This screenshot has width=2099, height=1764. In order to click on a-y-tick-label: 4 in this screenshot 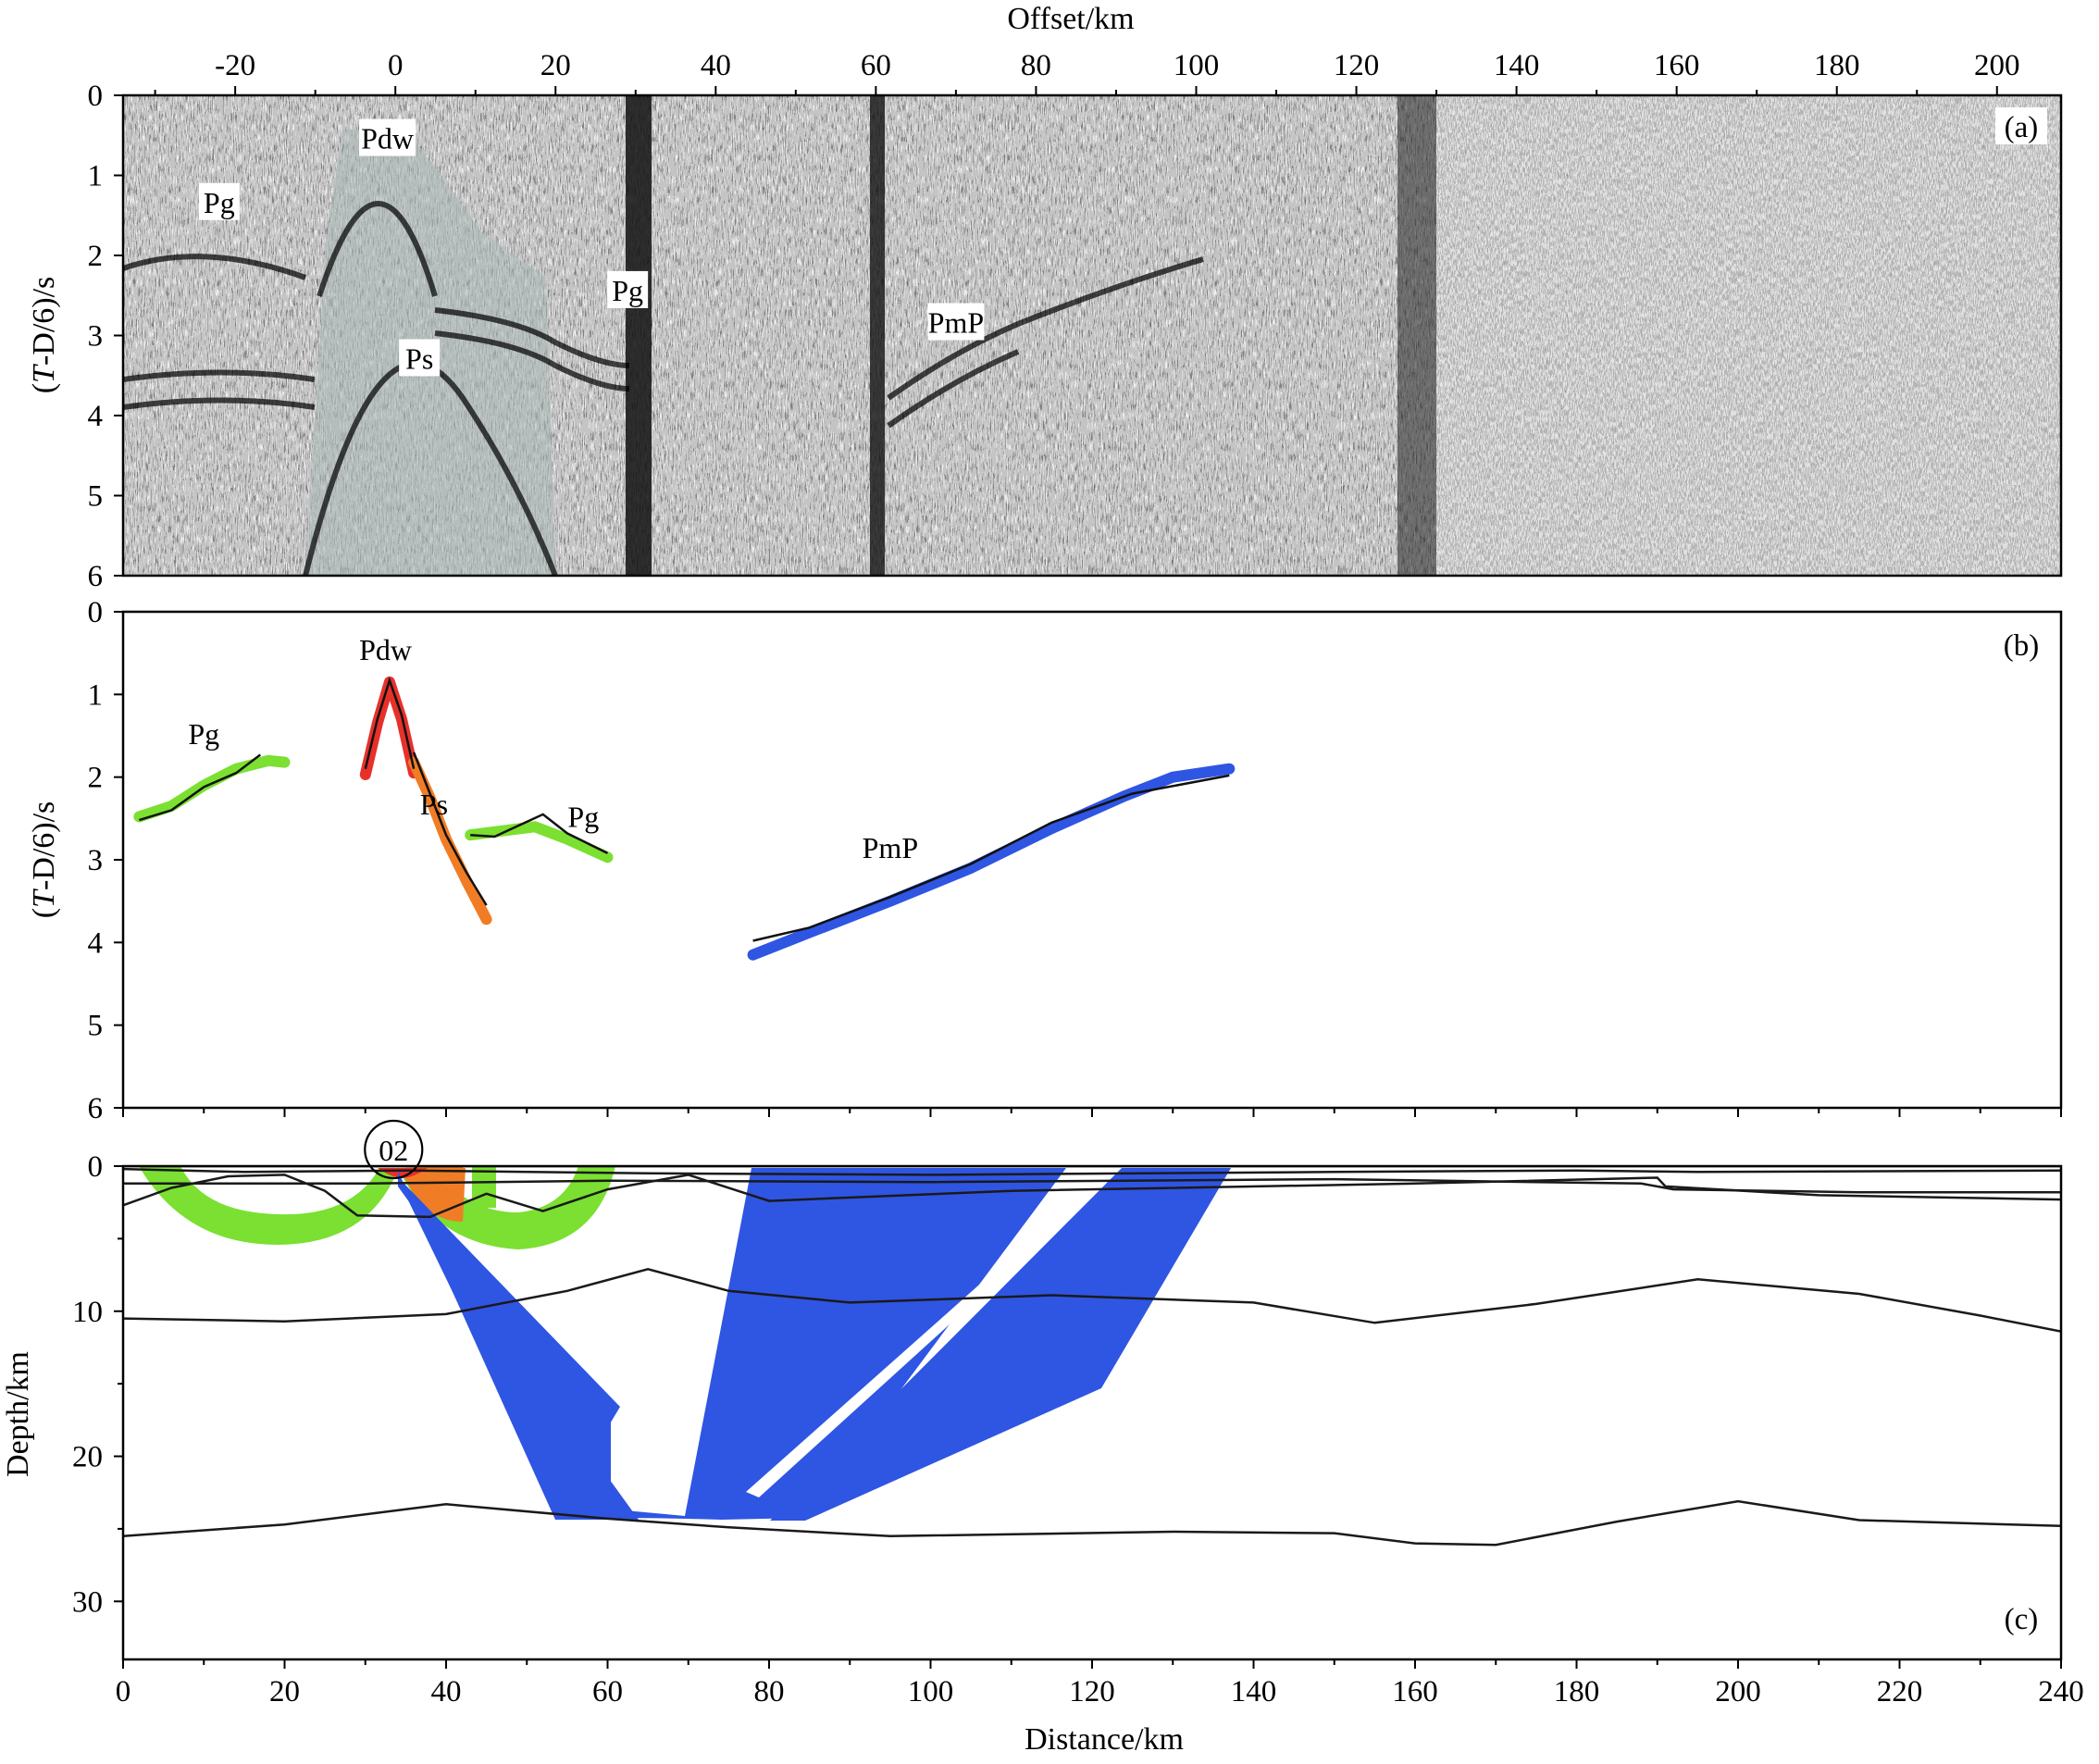, I will do `click(96, 416)`.